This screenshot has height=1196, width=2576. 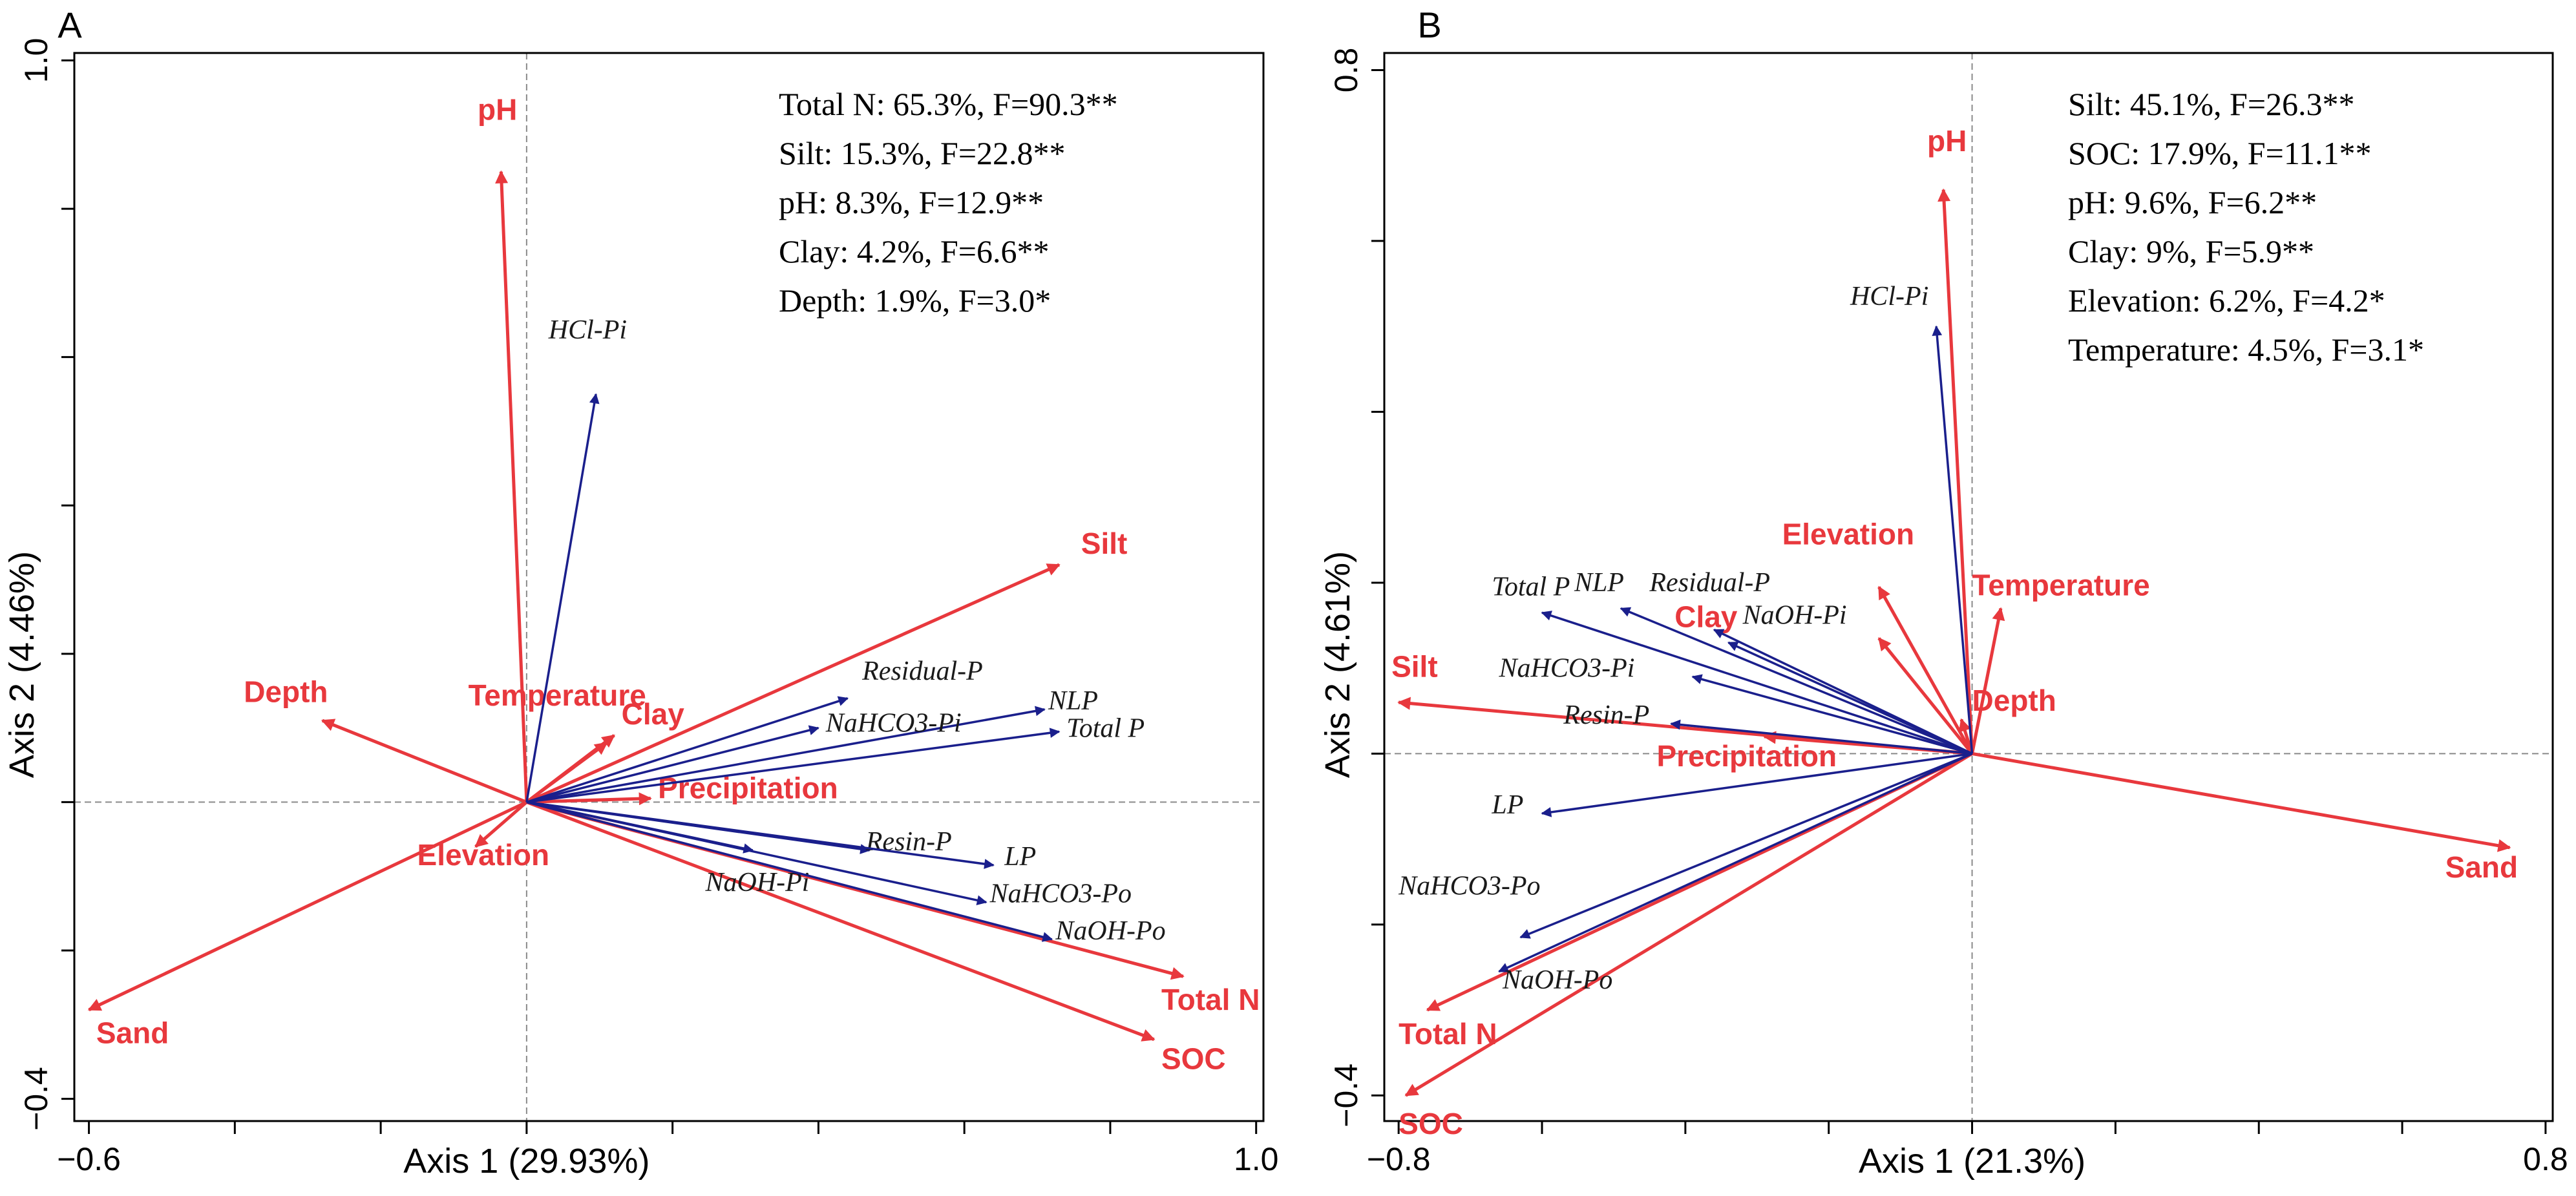 What do you see at coordinates (1346, 70) in the screenshot?
I see `y-tick-label: 0.8` at bounding box center [1346, 70].